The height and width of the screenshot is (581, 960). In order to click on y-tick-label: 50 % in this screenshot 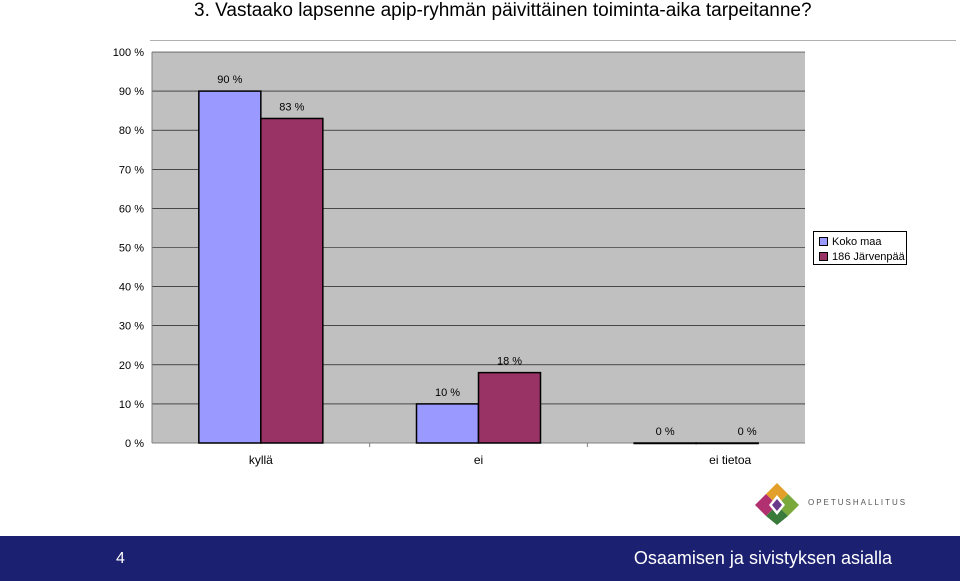, I will do `click(131, 249)`.